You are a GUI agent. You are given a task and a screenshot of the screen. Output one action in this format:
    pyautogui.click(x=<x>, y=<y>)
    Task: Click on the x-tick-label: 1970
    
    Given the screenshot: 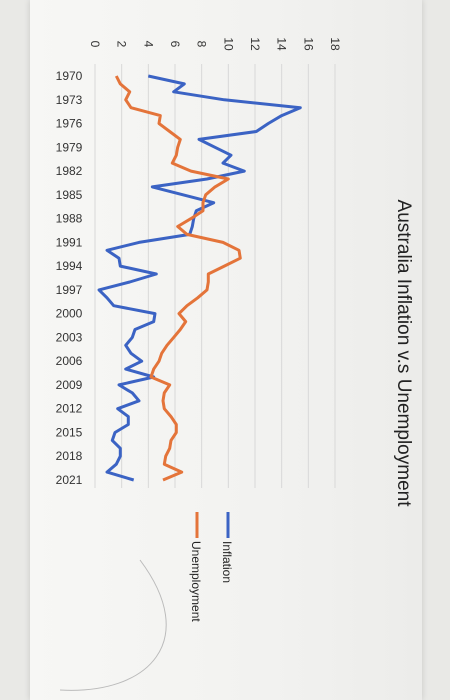 What is the action you would take?
    pyautogui.click(x=69, y=76)
    